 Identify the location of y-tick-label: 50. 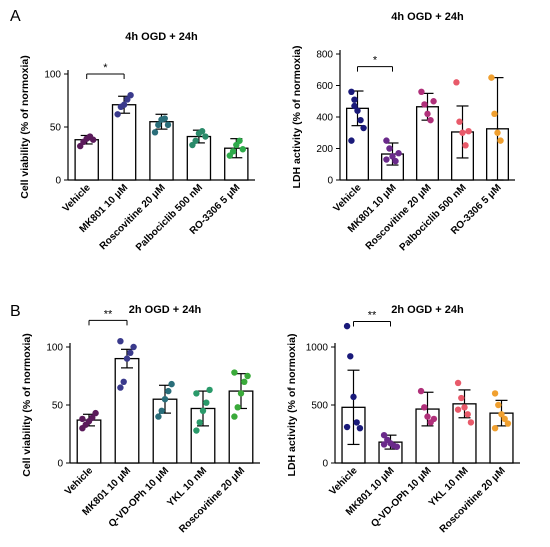
(58, 406).